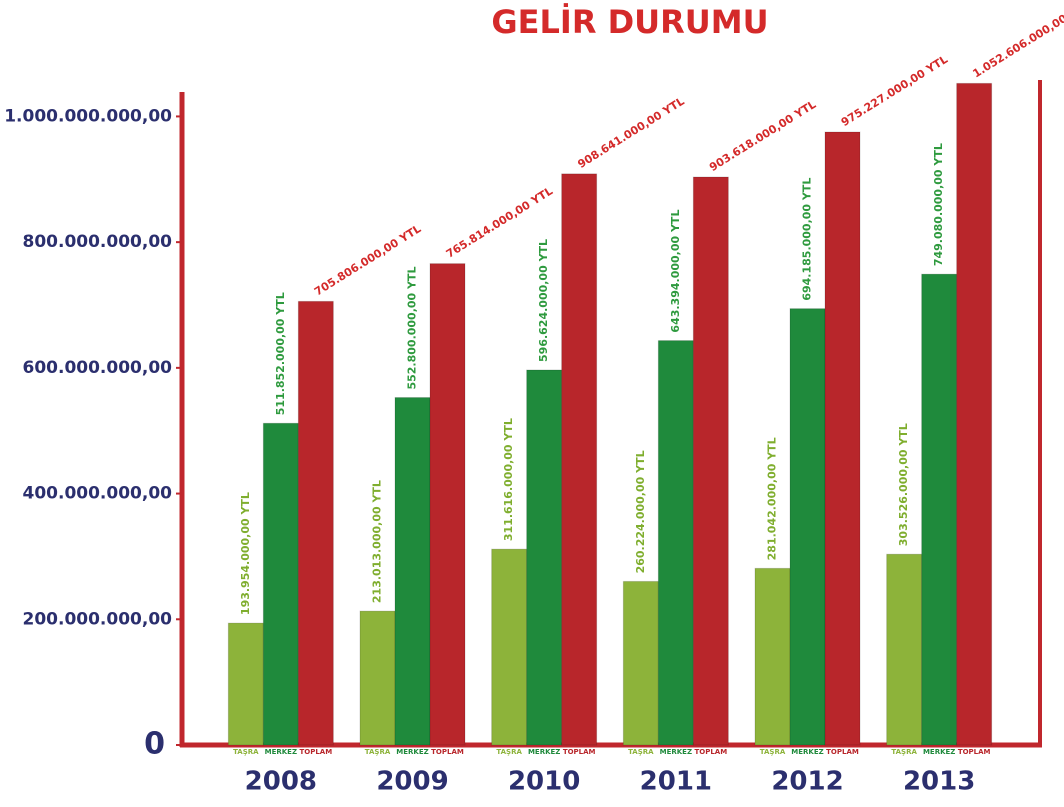 This screenshot has width=1064, height=807. What do you see at coordinates (903, 484) in the screenshot?
I see `value-label: 303.526.000,00 YTL` at bounding box center [903, 484].